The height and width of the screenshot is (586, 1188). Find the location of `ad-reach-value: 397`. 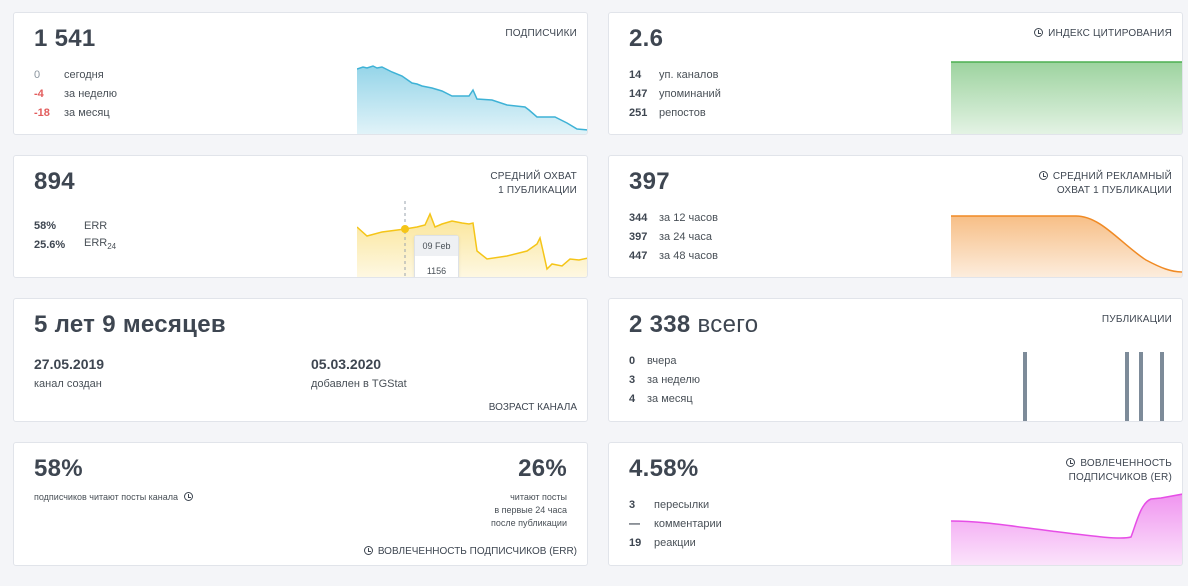

ad-reach-value: 397 is located at coordinates (649, 181).